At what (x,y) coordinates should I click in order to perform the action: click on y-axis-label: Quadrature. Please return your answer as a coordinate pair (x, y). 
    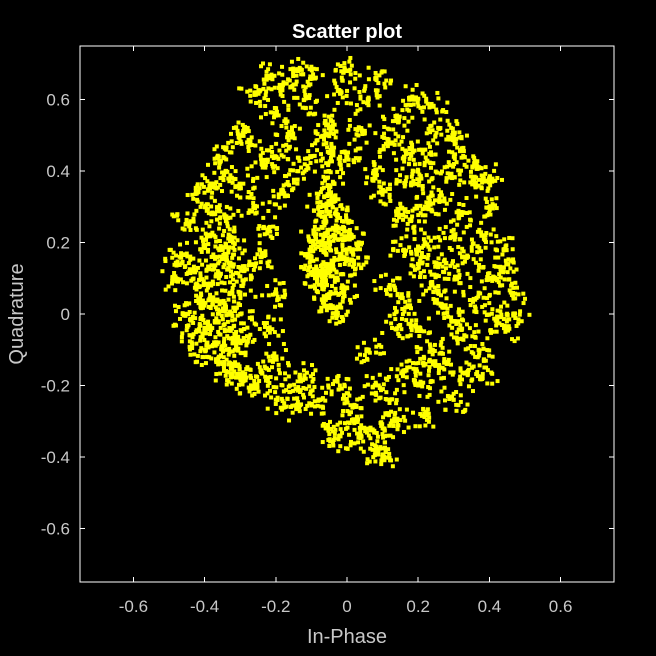
    Looking at the image, I should click on (17, 313).